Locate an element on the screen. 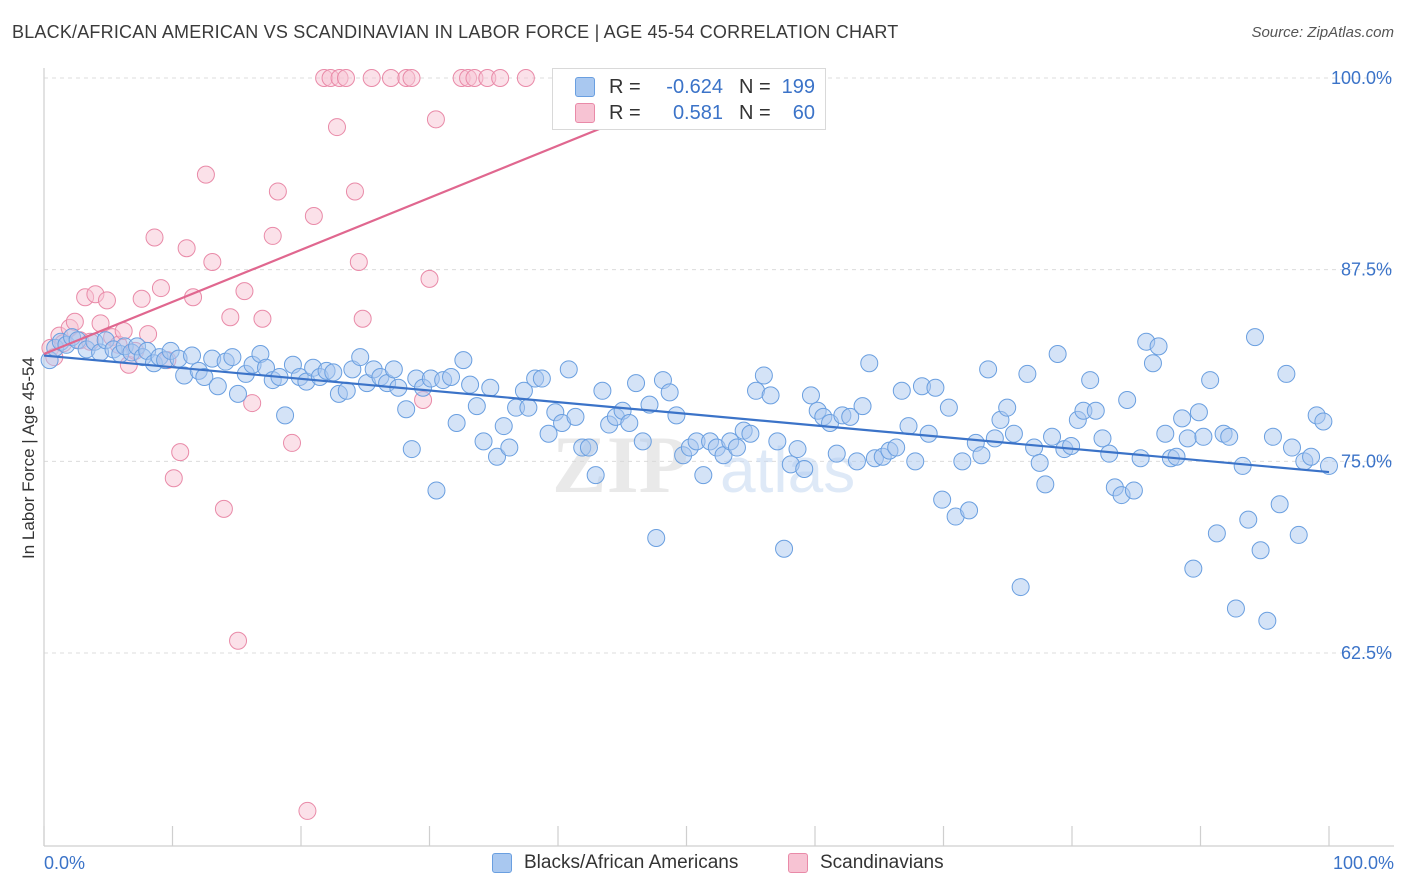 The width and height of the screenshot is (1406, 892). n-value: 60 is located at coordinates (803, 112).